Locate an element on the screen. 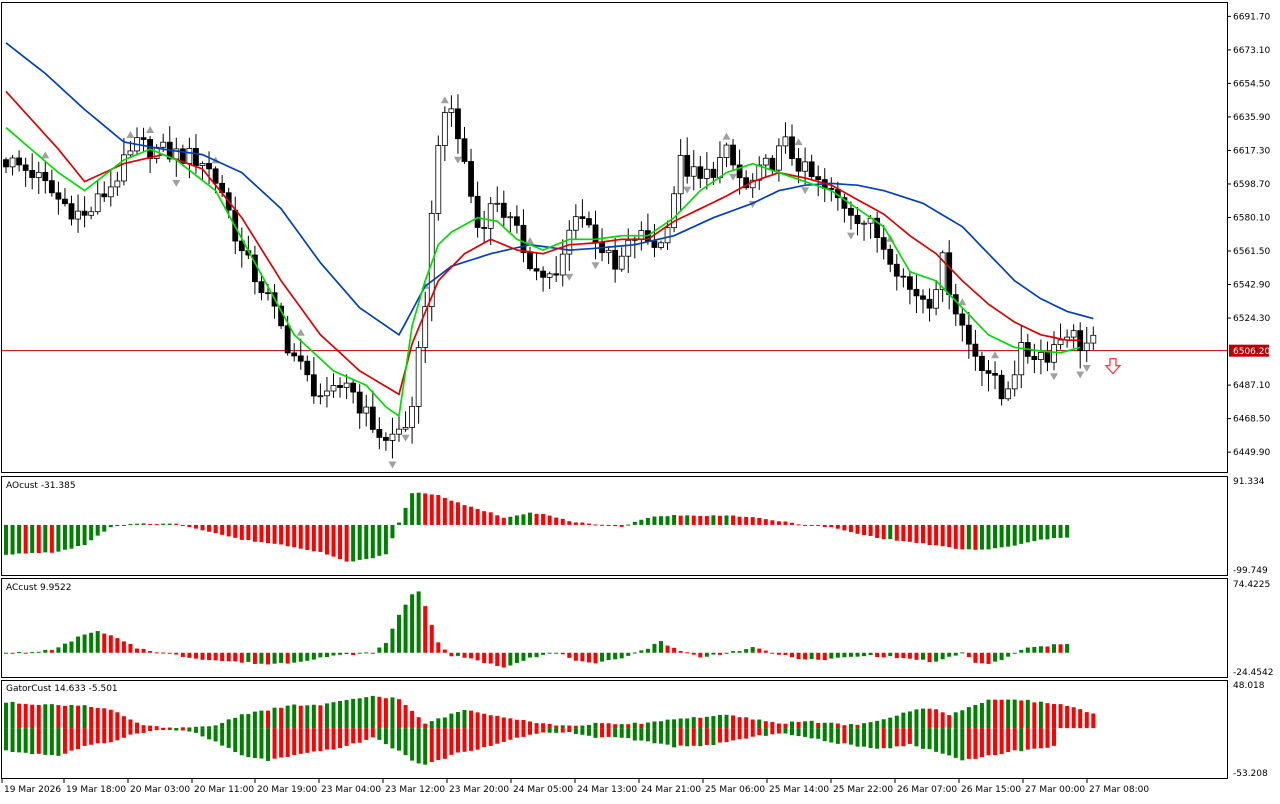 The image size is (1280, 804). ao-pane is located at coordinates (537, 527).